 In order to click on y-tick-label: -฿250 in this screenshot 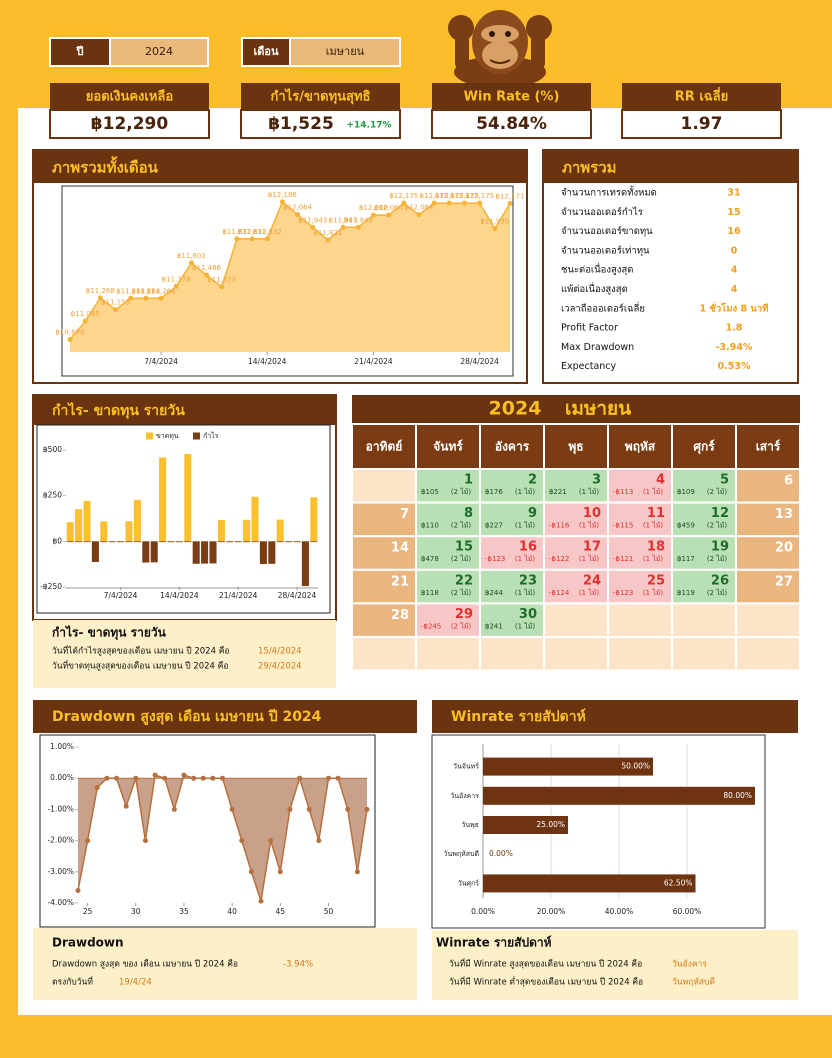, I will do `click(51, 586)`.